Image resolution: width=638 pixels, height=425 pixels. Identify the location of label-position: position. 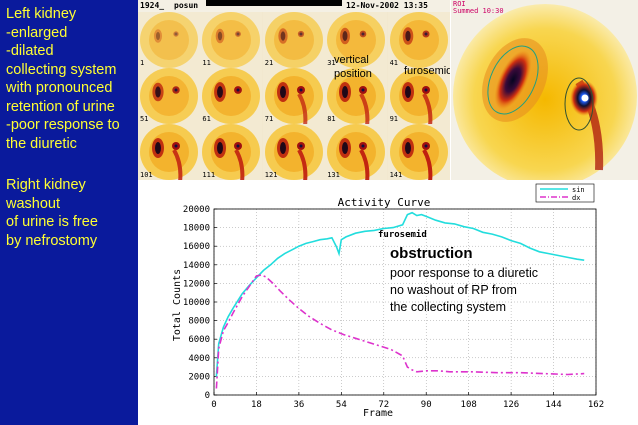
(353, 74).